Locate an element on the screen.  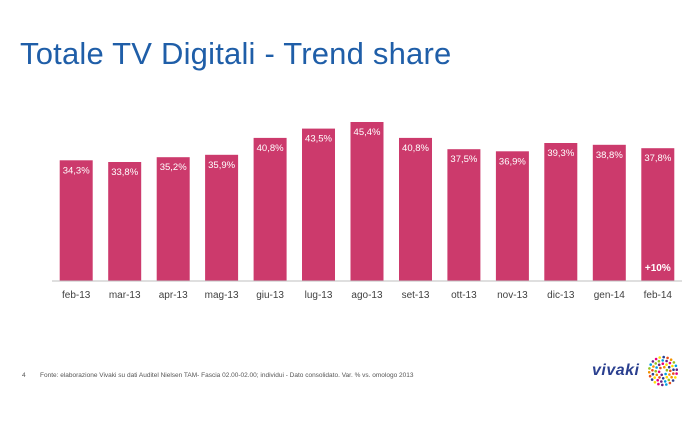
x-tick-label: feb-13 is located at coordinates (76, 295).